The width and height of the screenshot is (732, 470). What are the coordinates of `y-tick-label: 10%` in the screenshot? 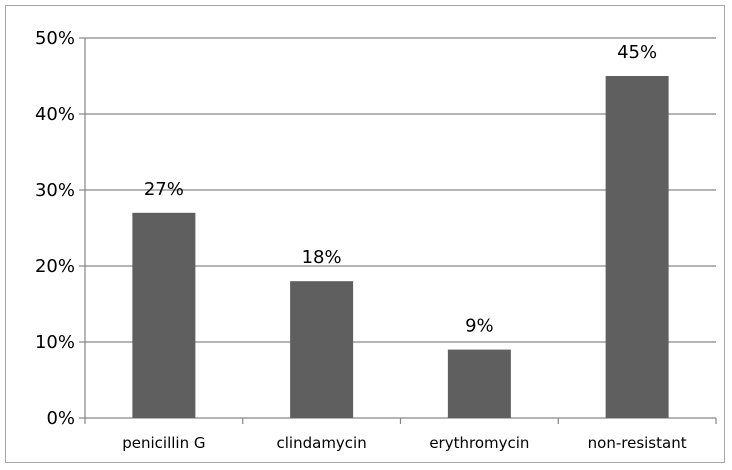 It's located at (55, 342).